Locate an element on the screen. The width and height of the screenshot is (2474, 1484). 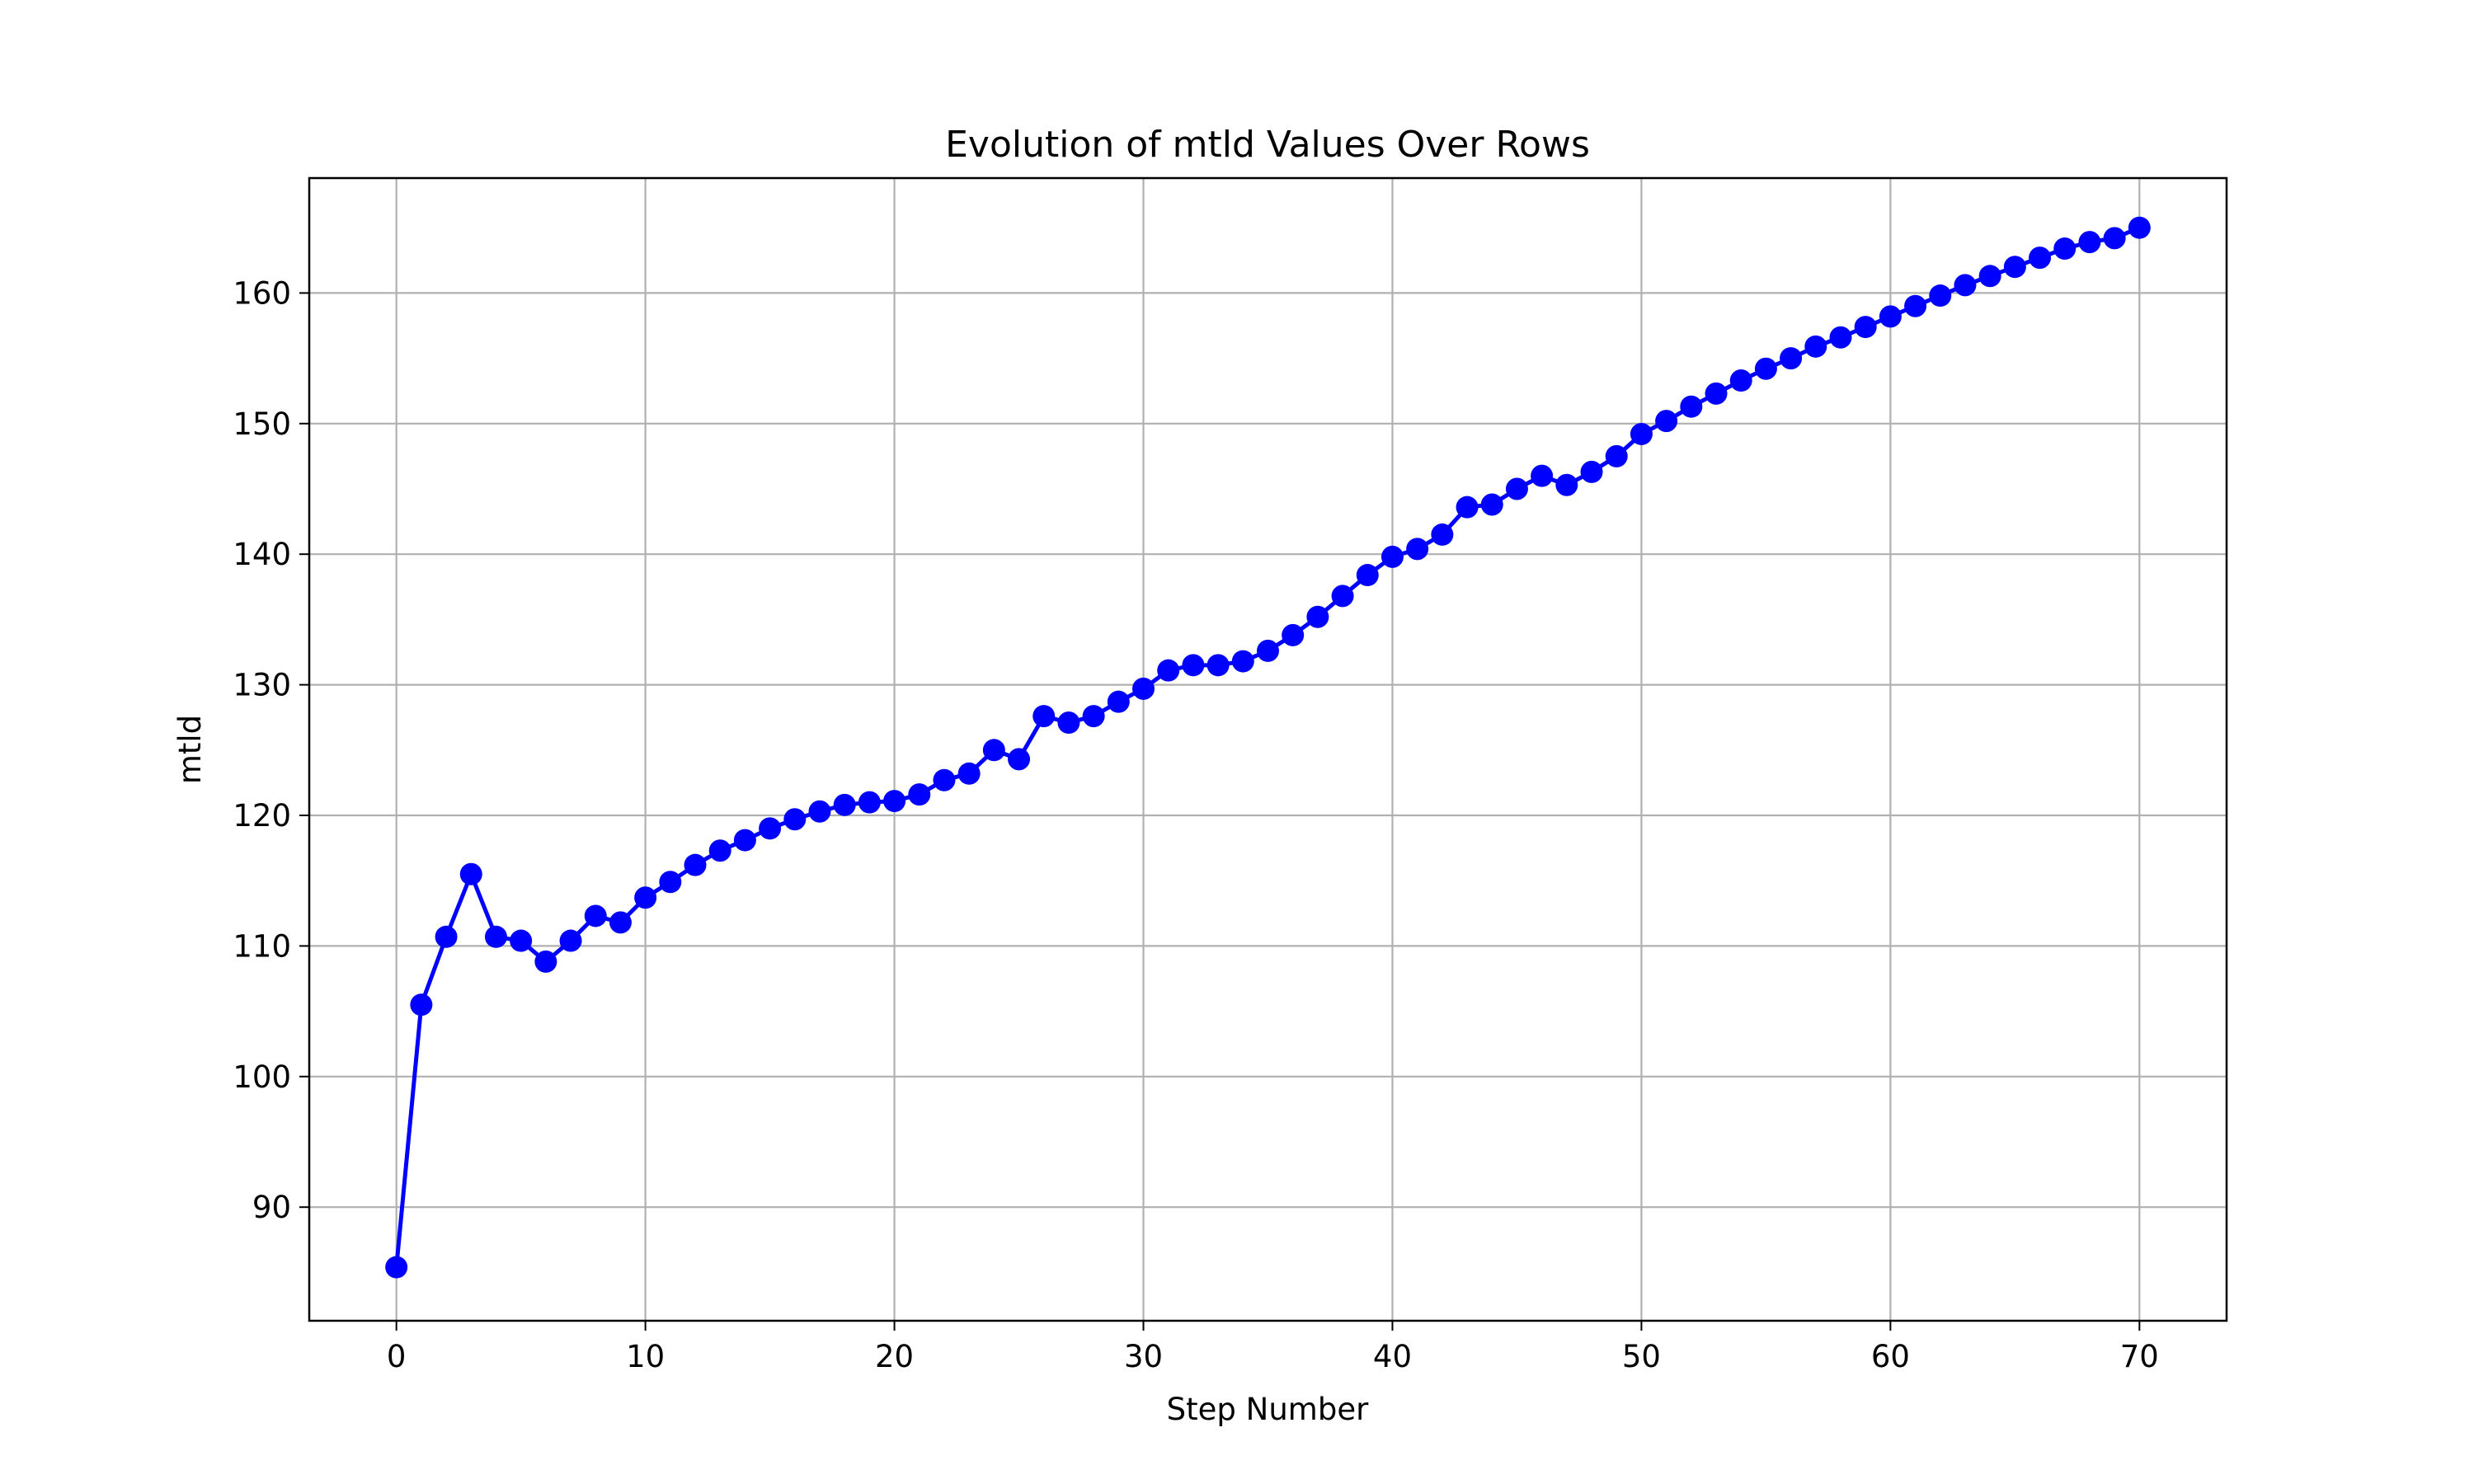
x-tick-label: 0 is located at coordinates (397, 1356).